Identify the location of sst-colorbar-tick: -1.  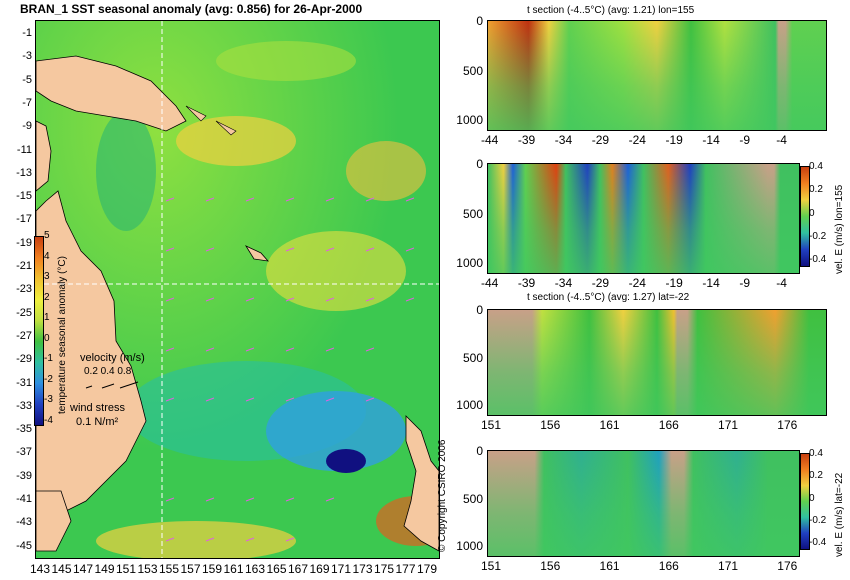
(48, 358).